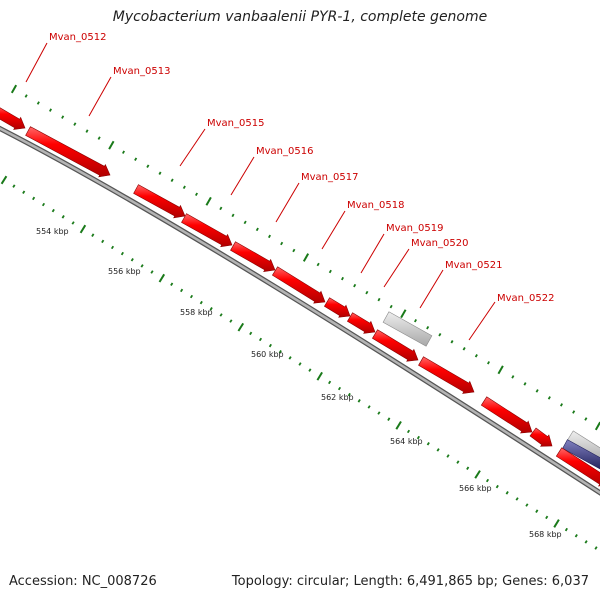 The height and width of the screenshot is (600, 600). Describe the element at coordinates (375, 205) in the screenshot. I see `gene-label-mvan-0518: Mvan_0518` at that location.